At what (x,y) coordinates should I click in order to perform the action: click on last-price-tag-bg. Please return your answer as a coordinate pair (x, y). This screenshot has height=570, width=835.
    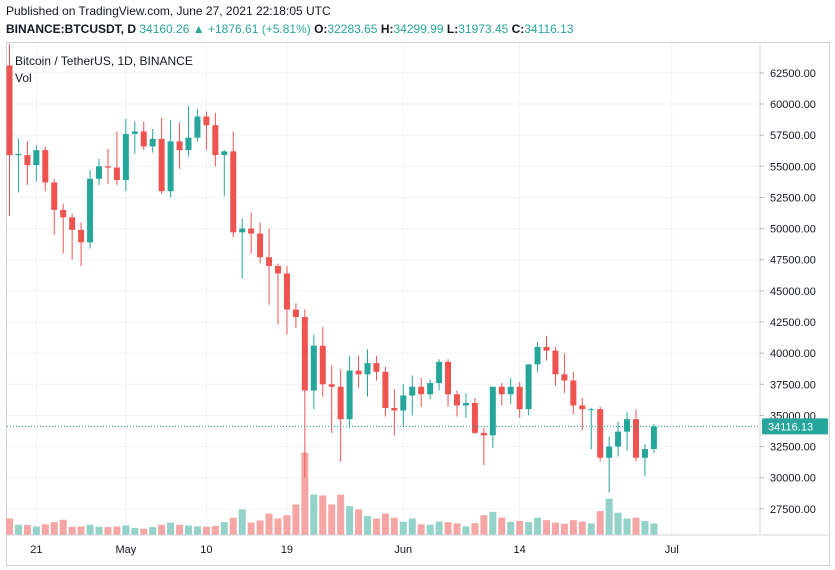
    Looking at the image, I should click on (795, 426).